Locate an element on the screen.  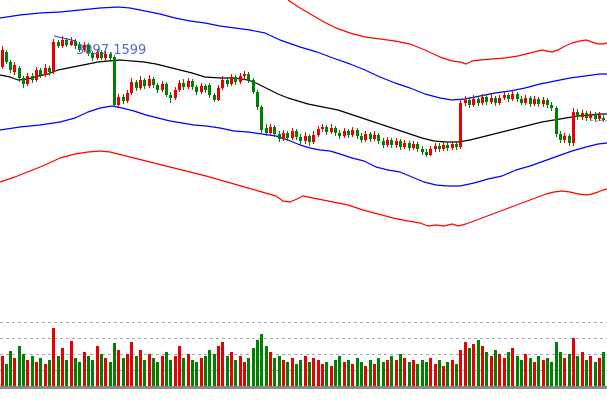
volume-series is located at coordinates (303, 357).